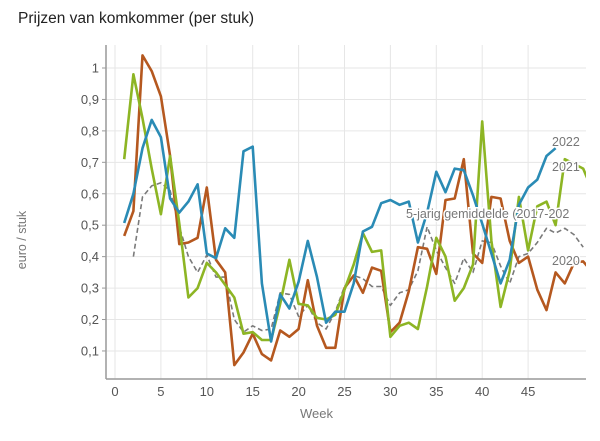 The width and height of the screenshot is (600, 441). Describe the element at coordinates (90, 193) in the screenshot. I see `y-tick-label: 0,6` at that location.